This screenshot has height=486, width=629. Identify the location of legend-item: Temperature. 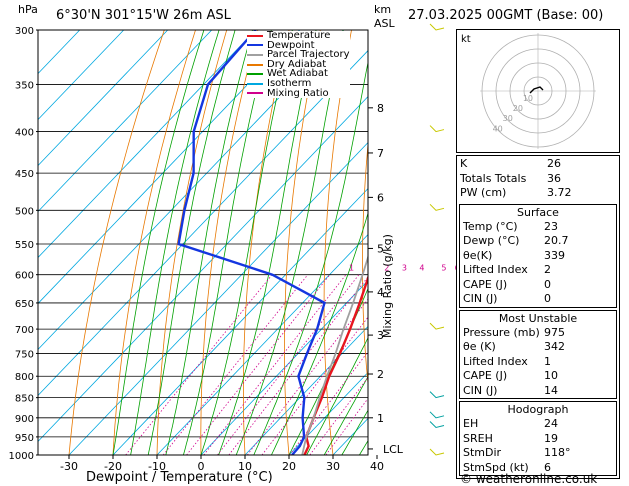
(298, 36).